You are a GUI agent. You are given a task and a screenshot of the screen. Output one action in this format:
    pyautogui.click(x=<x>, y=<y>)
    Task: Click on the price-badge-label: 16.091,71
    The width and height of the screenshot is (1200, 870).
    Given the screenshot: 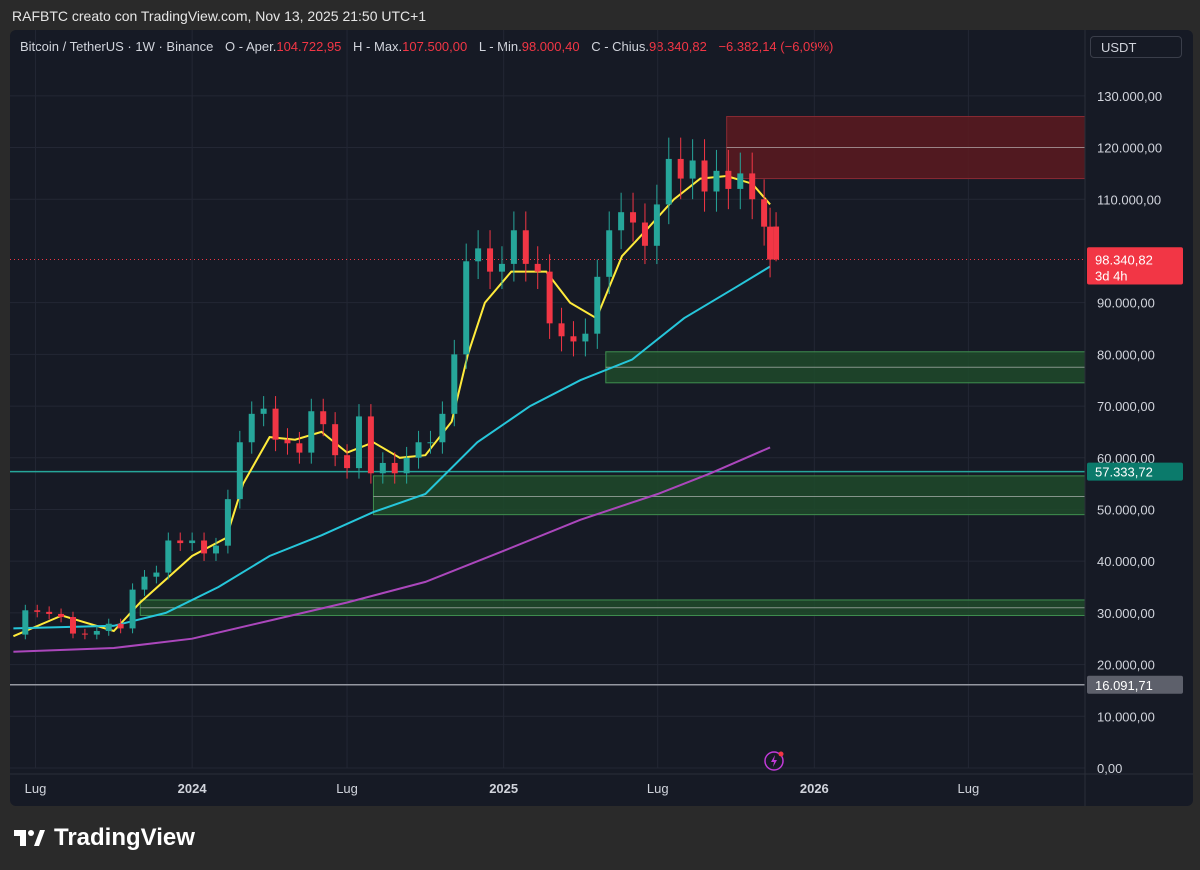 What is the action you would take?
    pyautogui.click(x=1124, y=685)
    